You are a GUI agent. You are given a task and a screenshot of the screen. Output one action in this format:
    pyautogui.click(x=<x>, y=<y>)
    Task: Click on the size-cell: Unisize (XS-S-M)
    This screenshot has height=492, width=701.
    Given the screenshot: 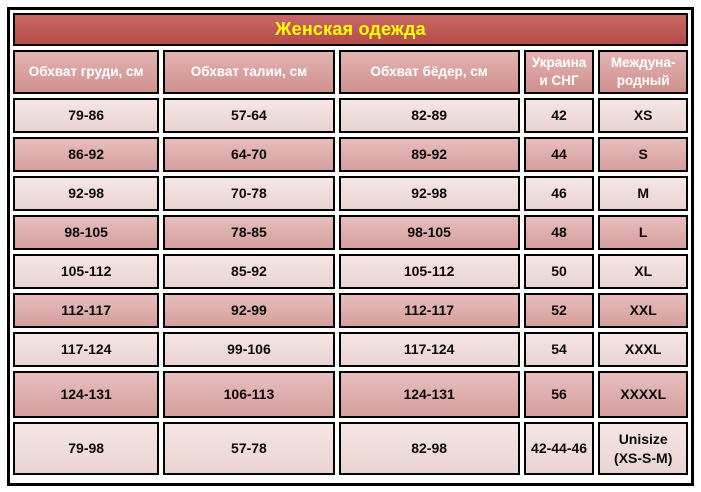 What is the action you would take?
    pyautogui.click(x=643, y=448)
    